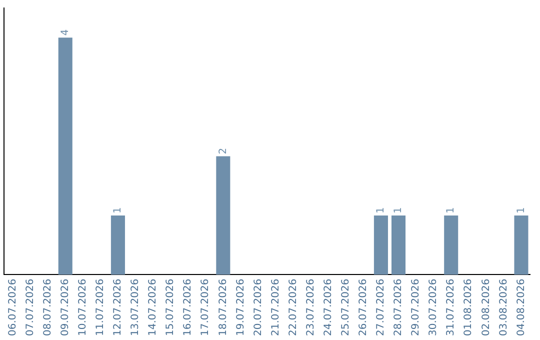 Image resolution: width=540 pixels, height=340 pixels. I want to click on x-tick-label: 04.08.2026, so click(521, 307).